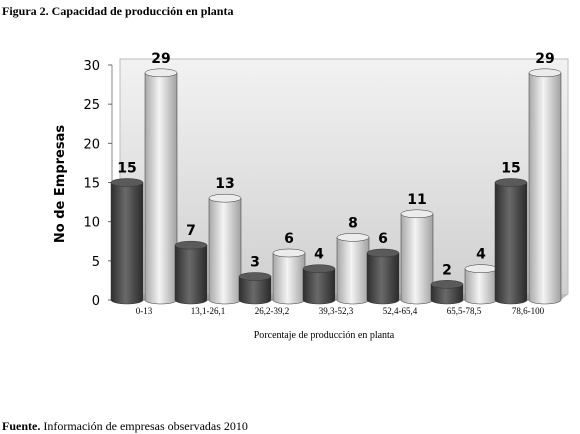  What do you see at coordinates (324, 335) in the screenshot?
I see `x-axis-label: Porcentaje de producción en planta` at bounding box center [324, 335].